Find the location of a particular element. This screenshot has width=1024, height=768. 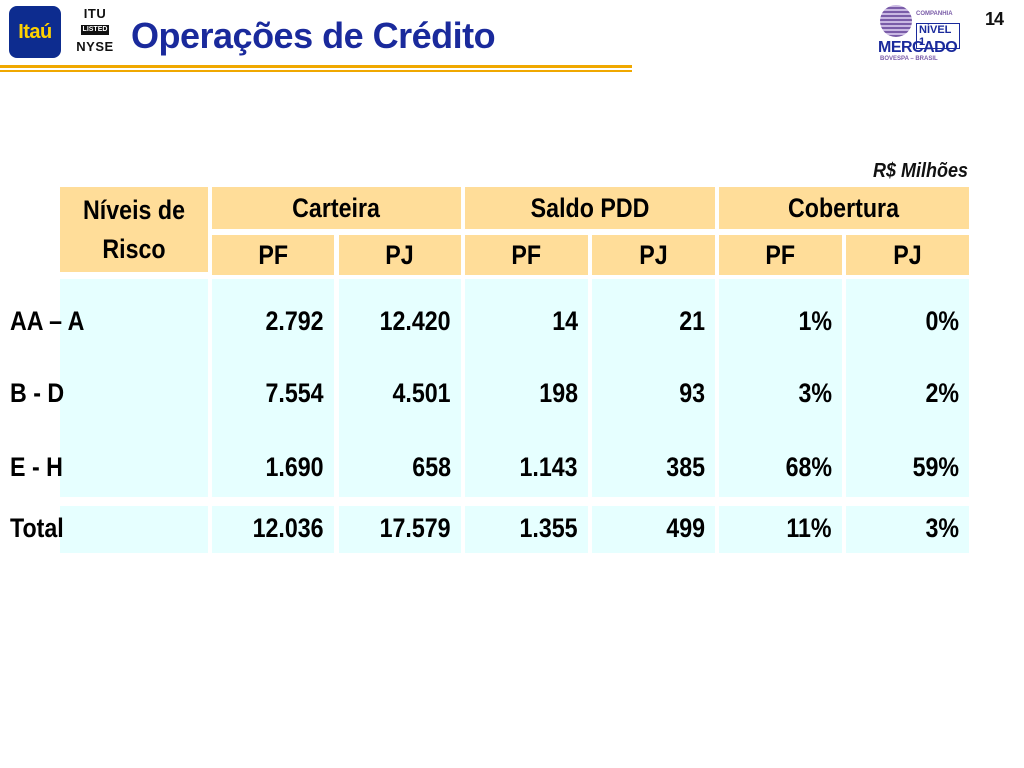

cell-value: 0% is located at coordinates (942, 321).